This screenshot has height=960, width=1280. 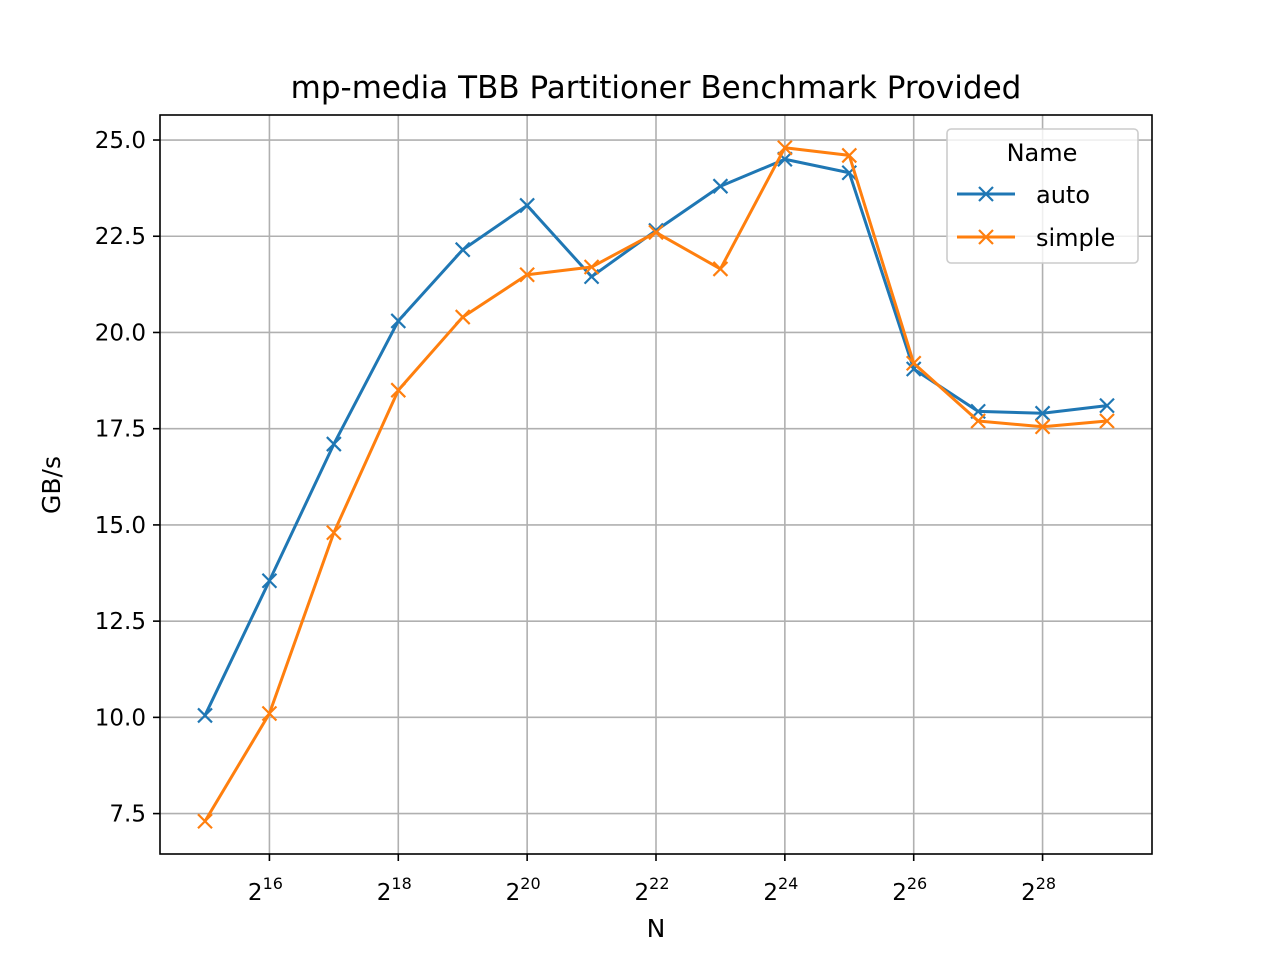 What do you see at coordinates (120, 526) in the screenshot?
I see `y-tick-label: 15.0` at bounding box center [120, 526].